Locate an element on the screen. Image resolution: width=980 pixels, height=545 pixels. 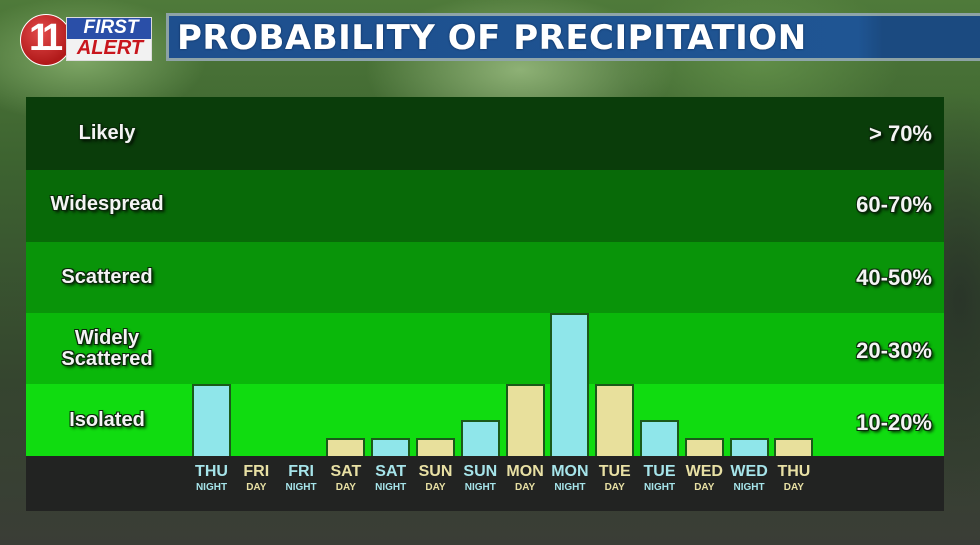
x-axis-label: FRI NIGHT is located at coordinates (301, 479).